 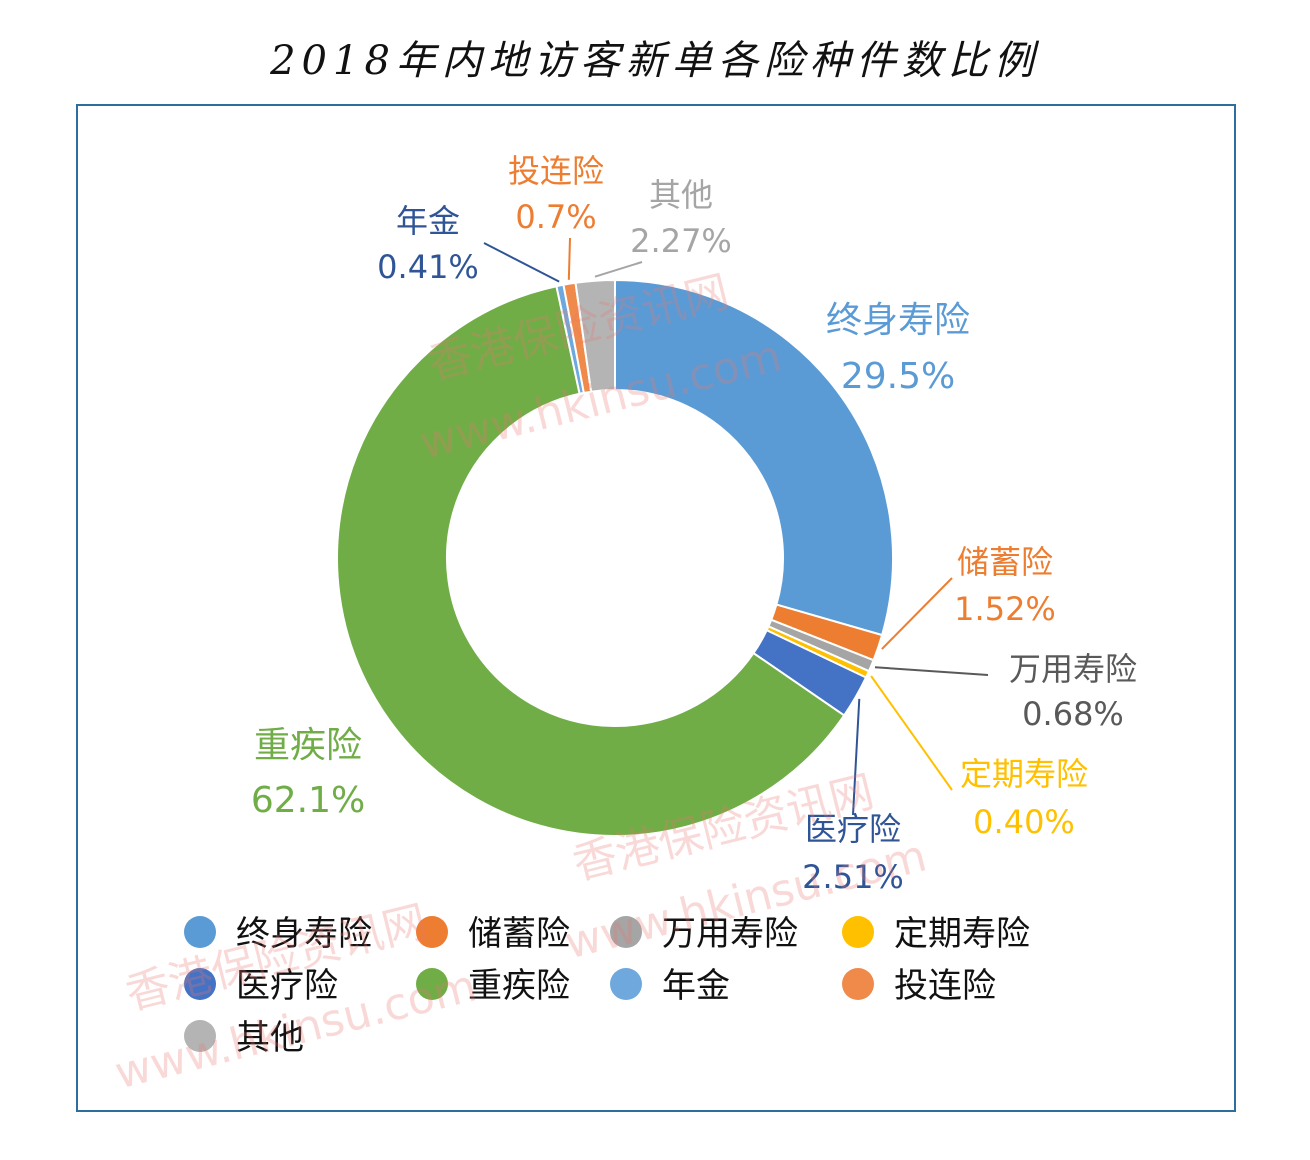 What do you see at coordinates (1073, 669) in the screenshot?
I see `slice-name-label: 万用寿险` at bounding box center [1073, 669].